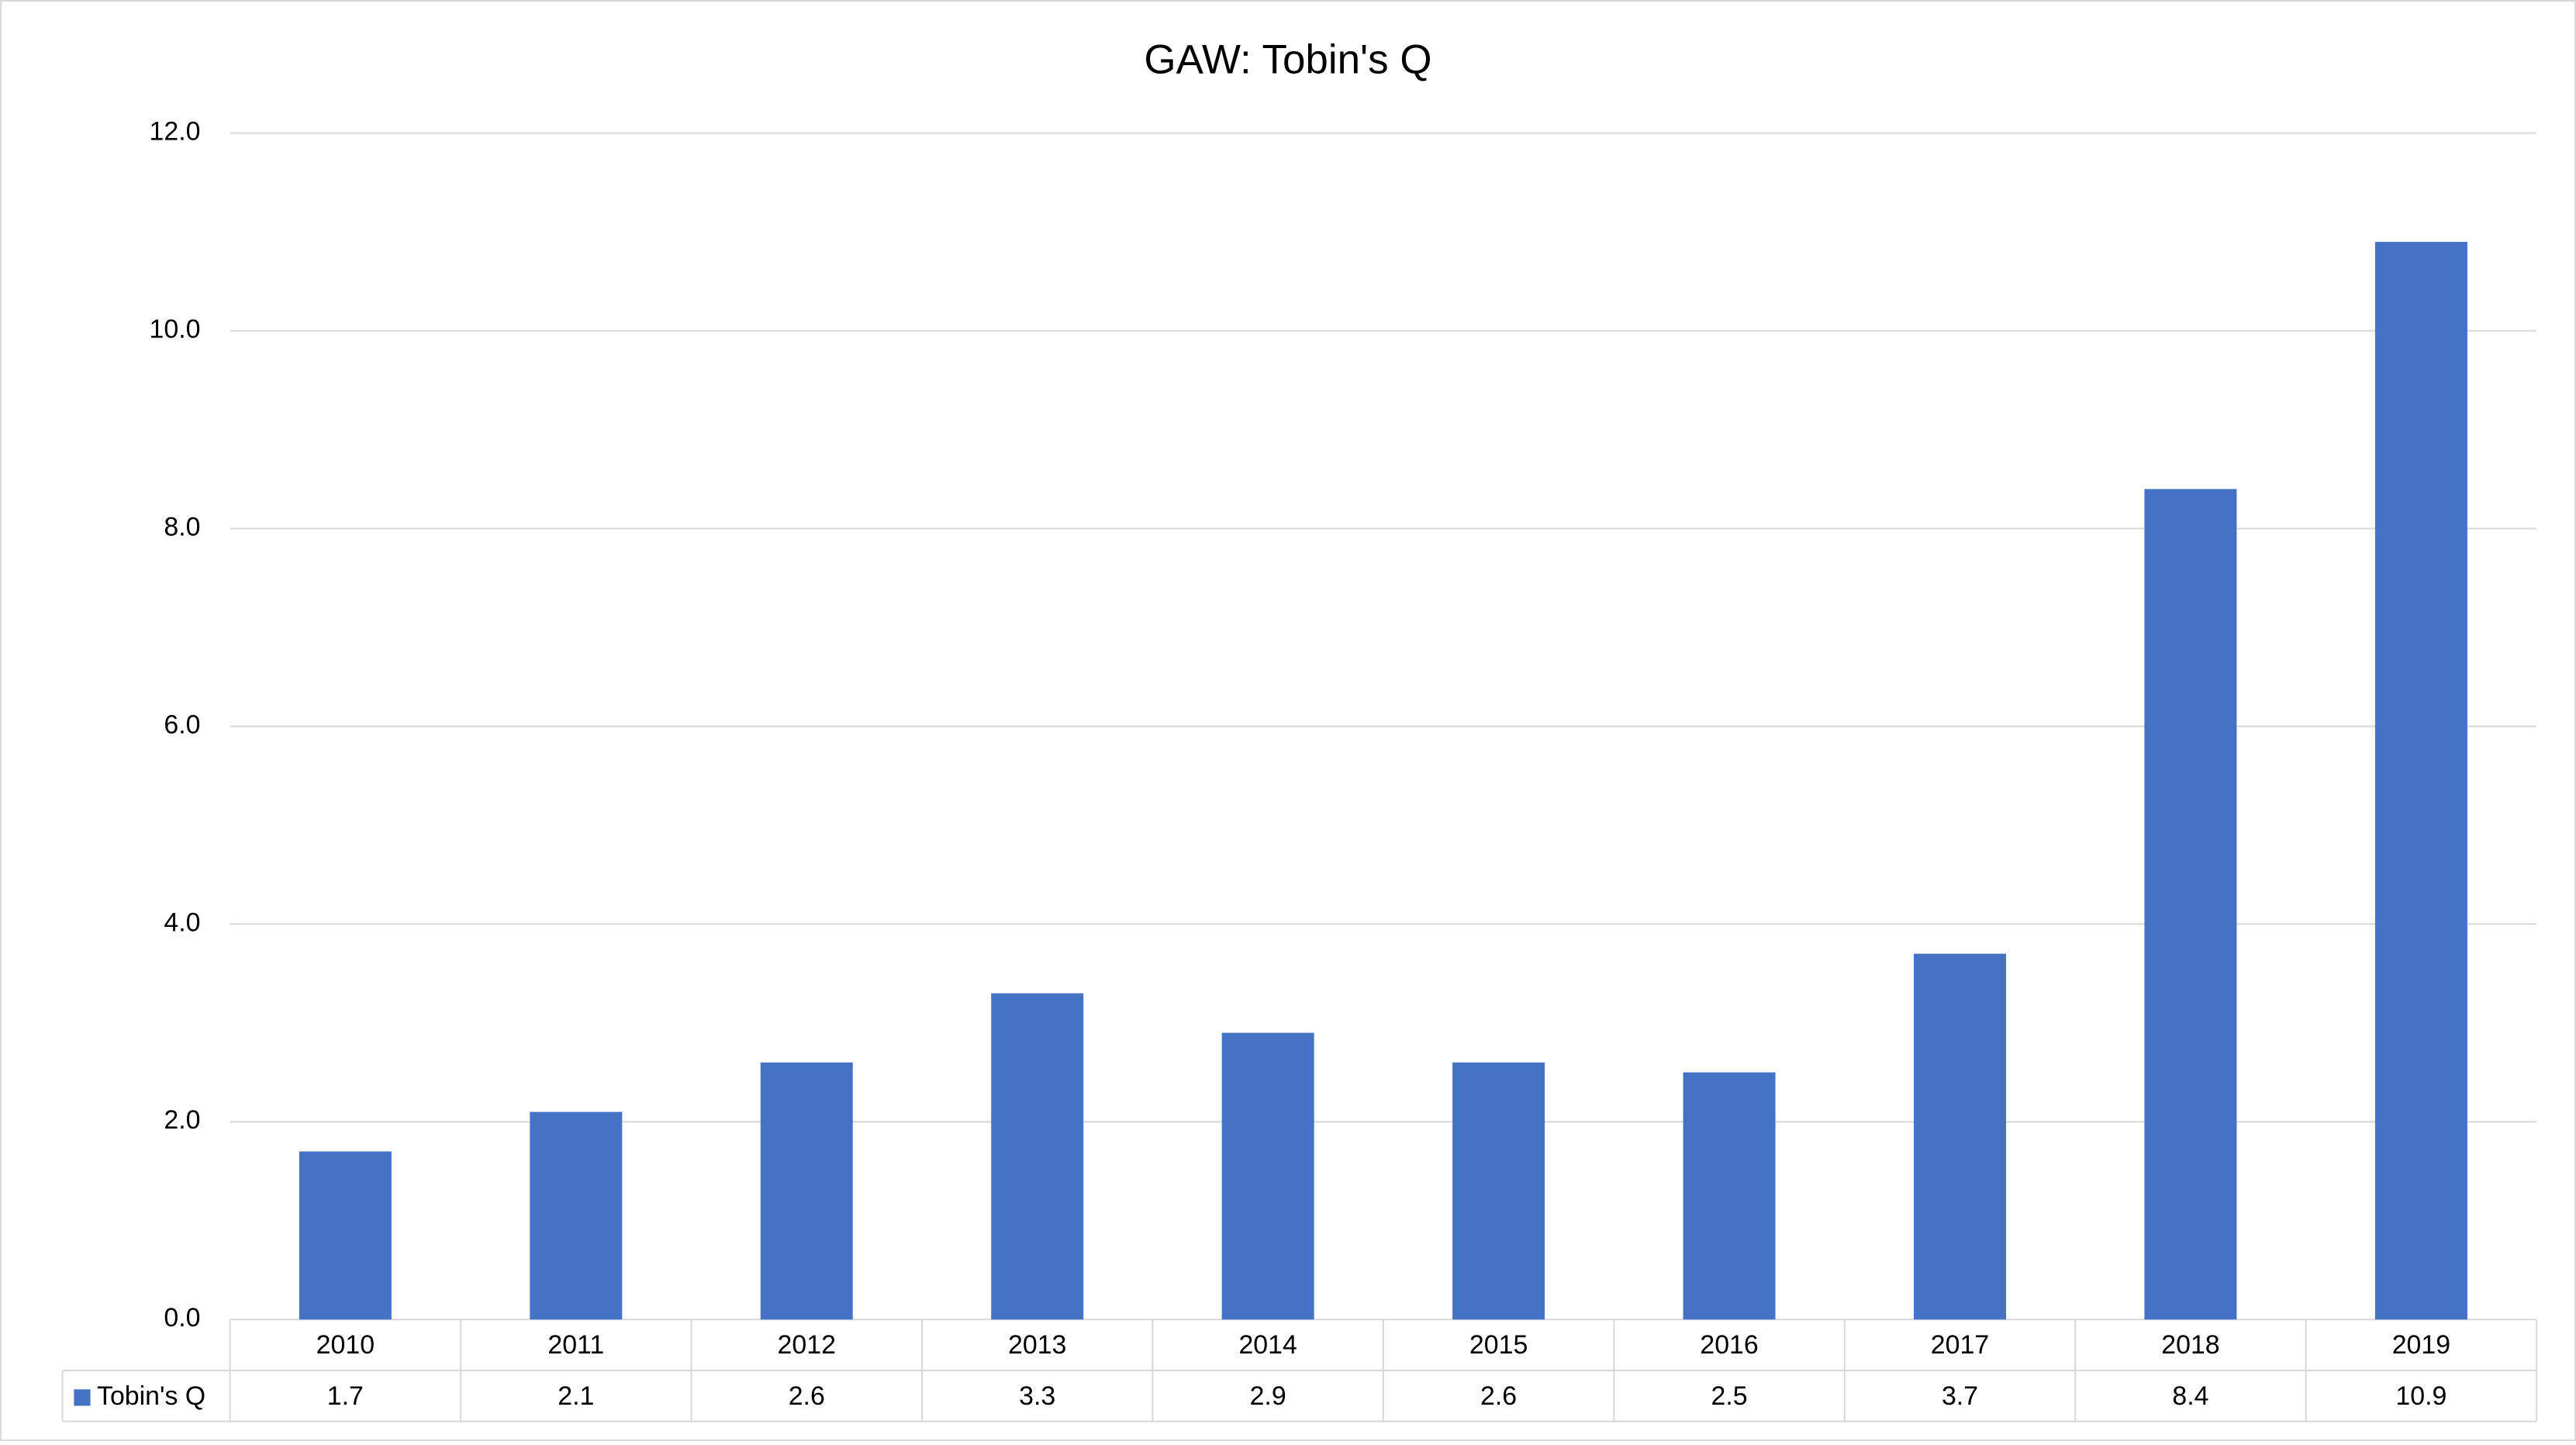 Image resolution: width=2576 pixels, height=1445 pixels. What do you see at coordinates (182, 724) in the screenshot?
I see `y-tick-label: 6.0` at bounding box center [182, 724].